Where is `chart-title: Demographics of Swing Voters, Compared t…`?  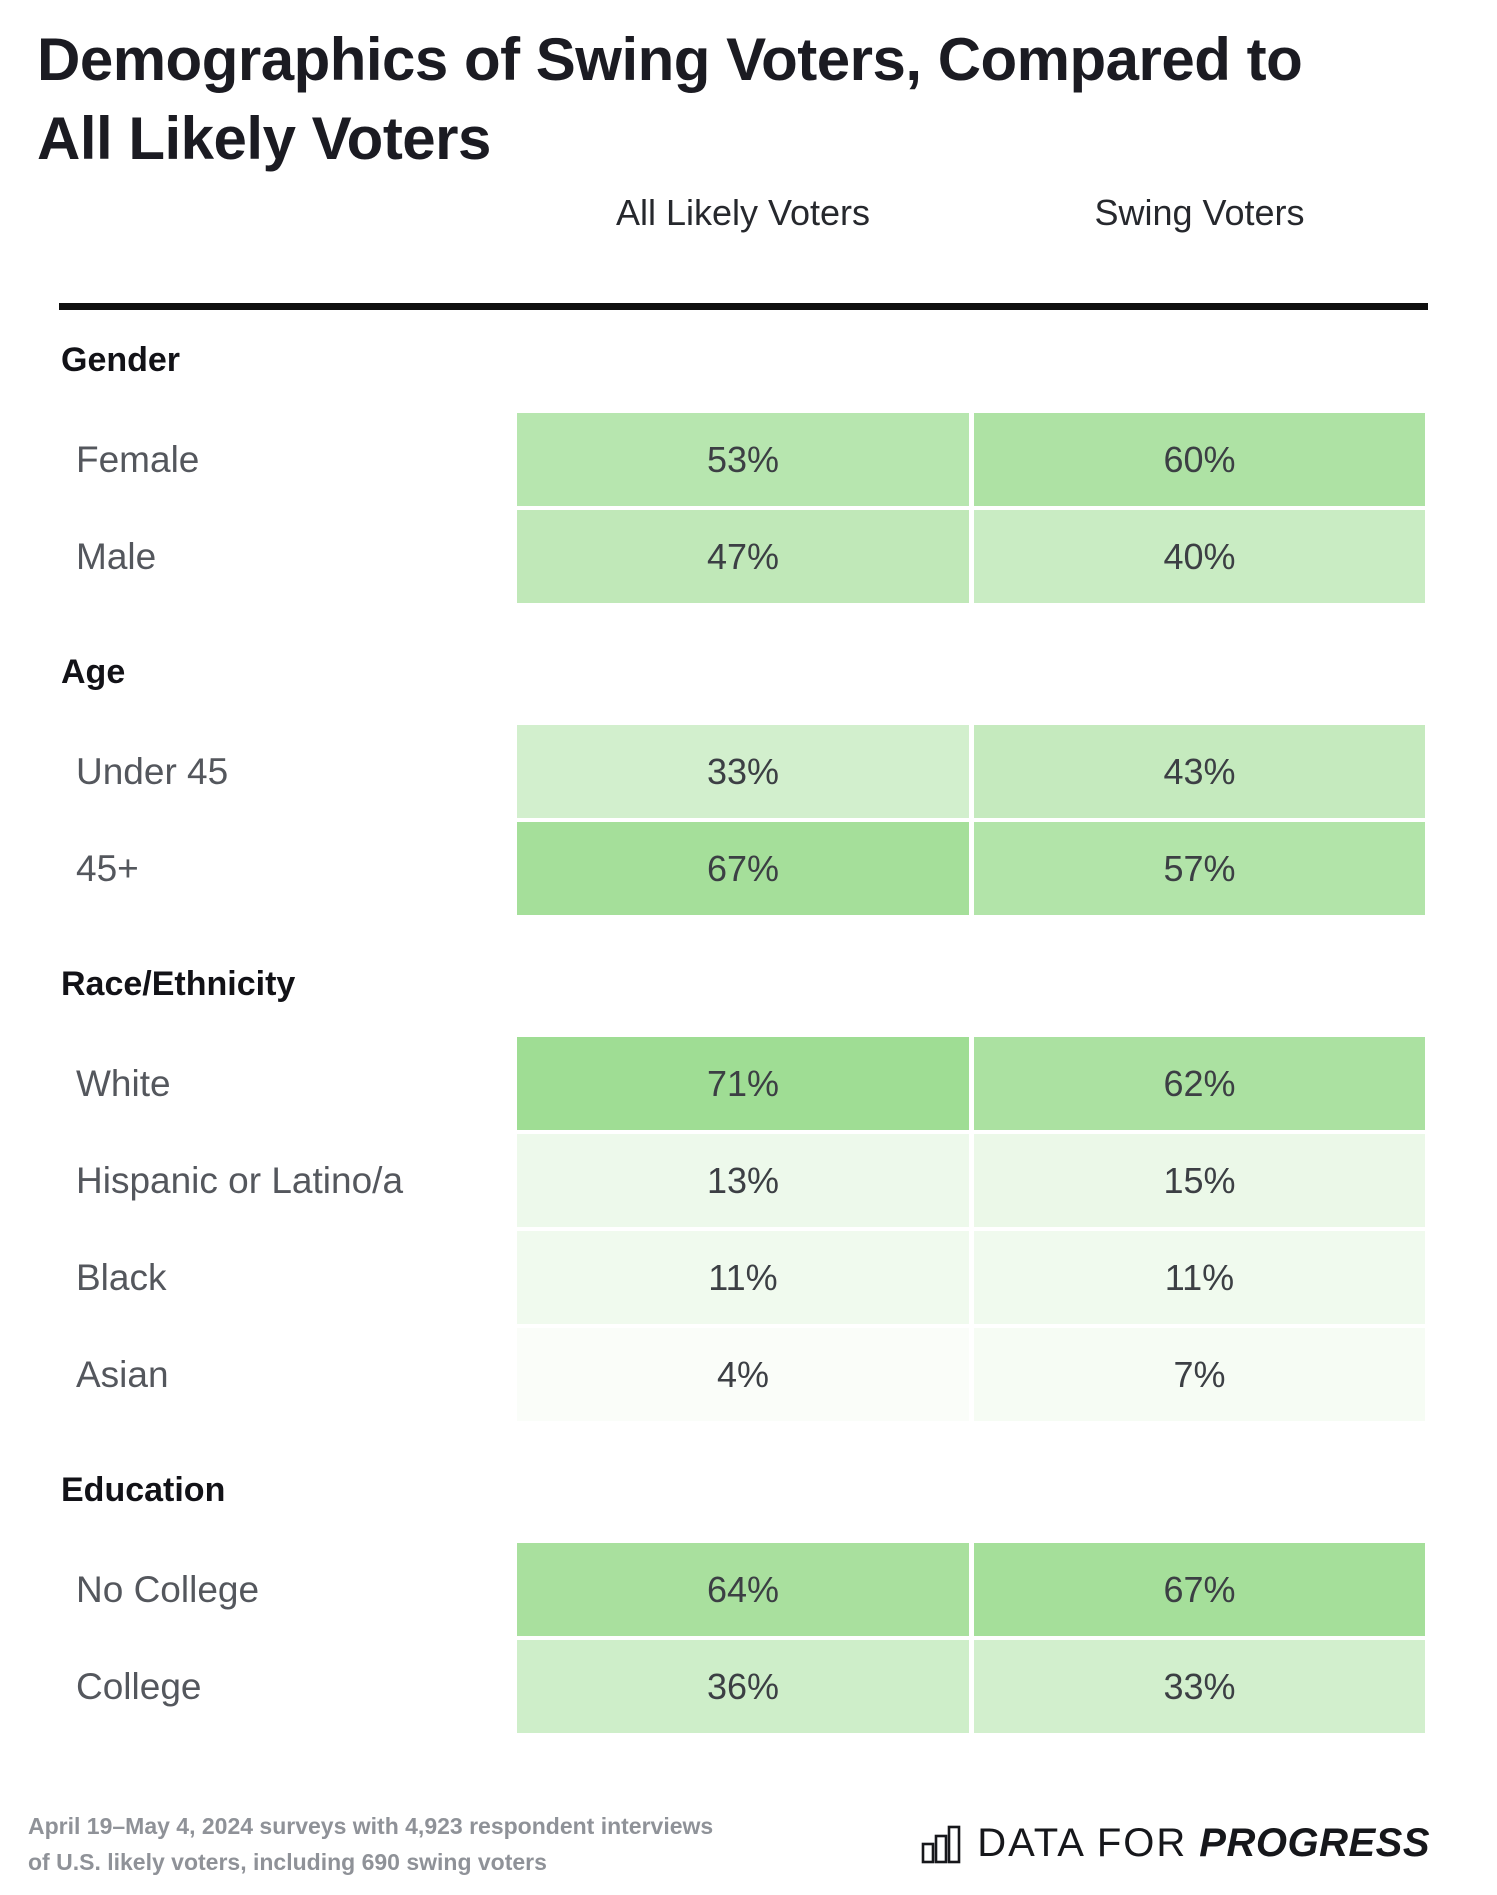
chart-title: Demographics of Swing Voters, Compared t… is located at coordinates (737, 99).